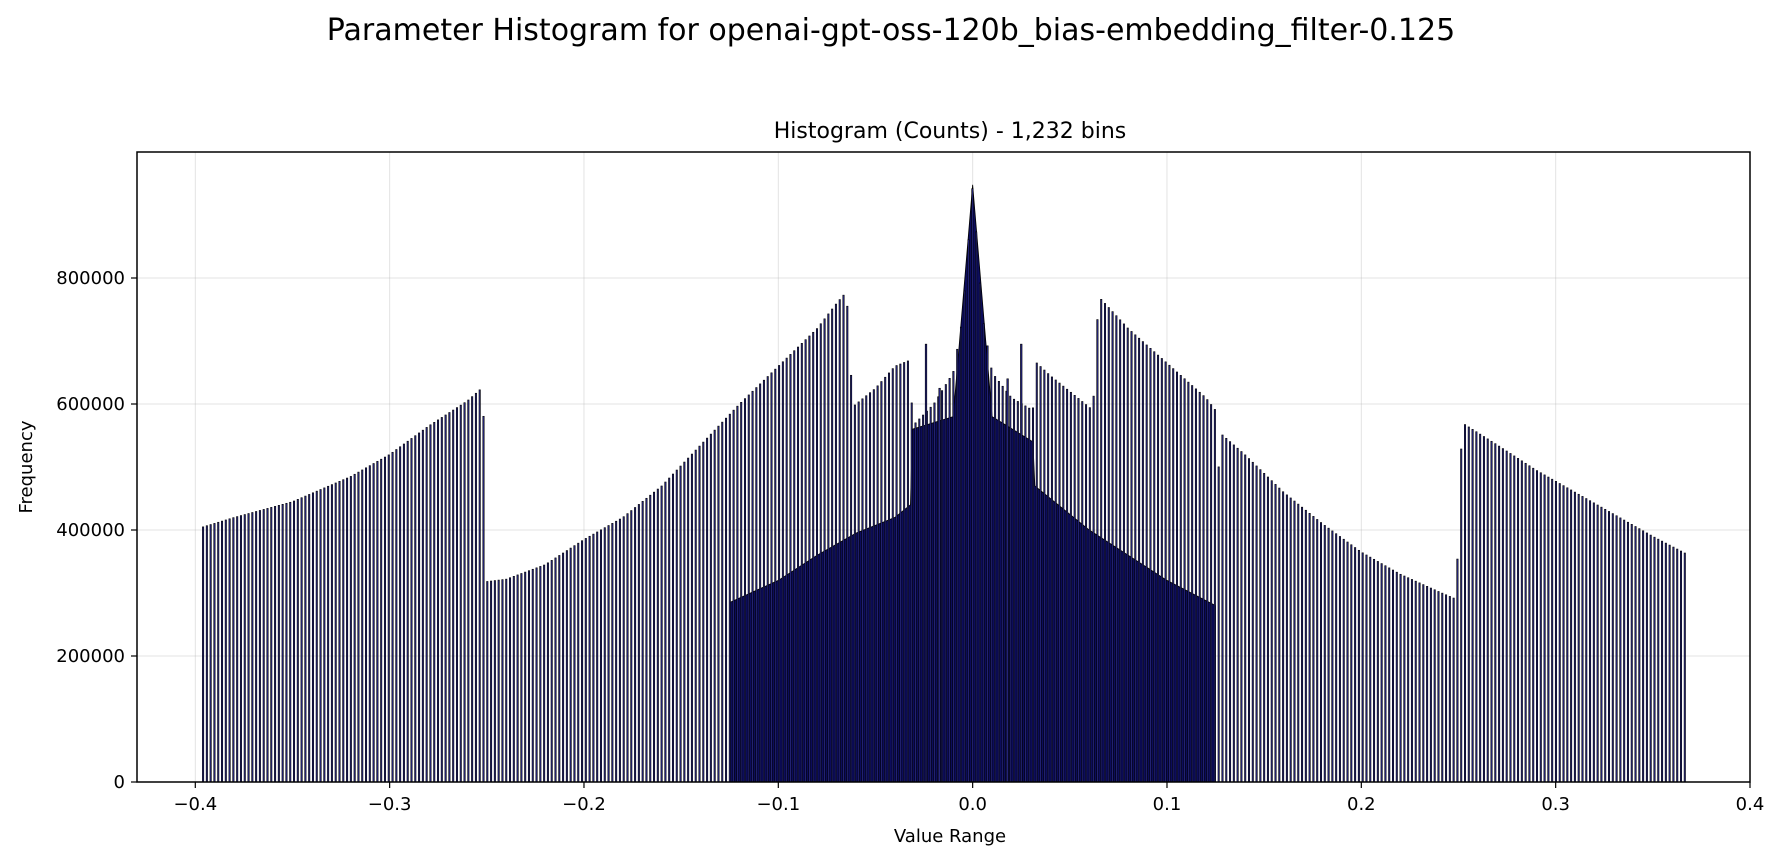 The height and width of the screenshot is (860, 1783). I want to click on x-tick-label: 0.3, so click(1555, 804).